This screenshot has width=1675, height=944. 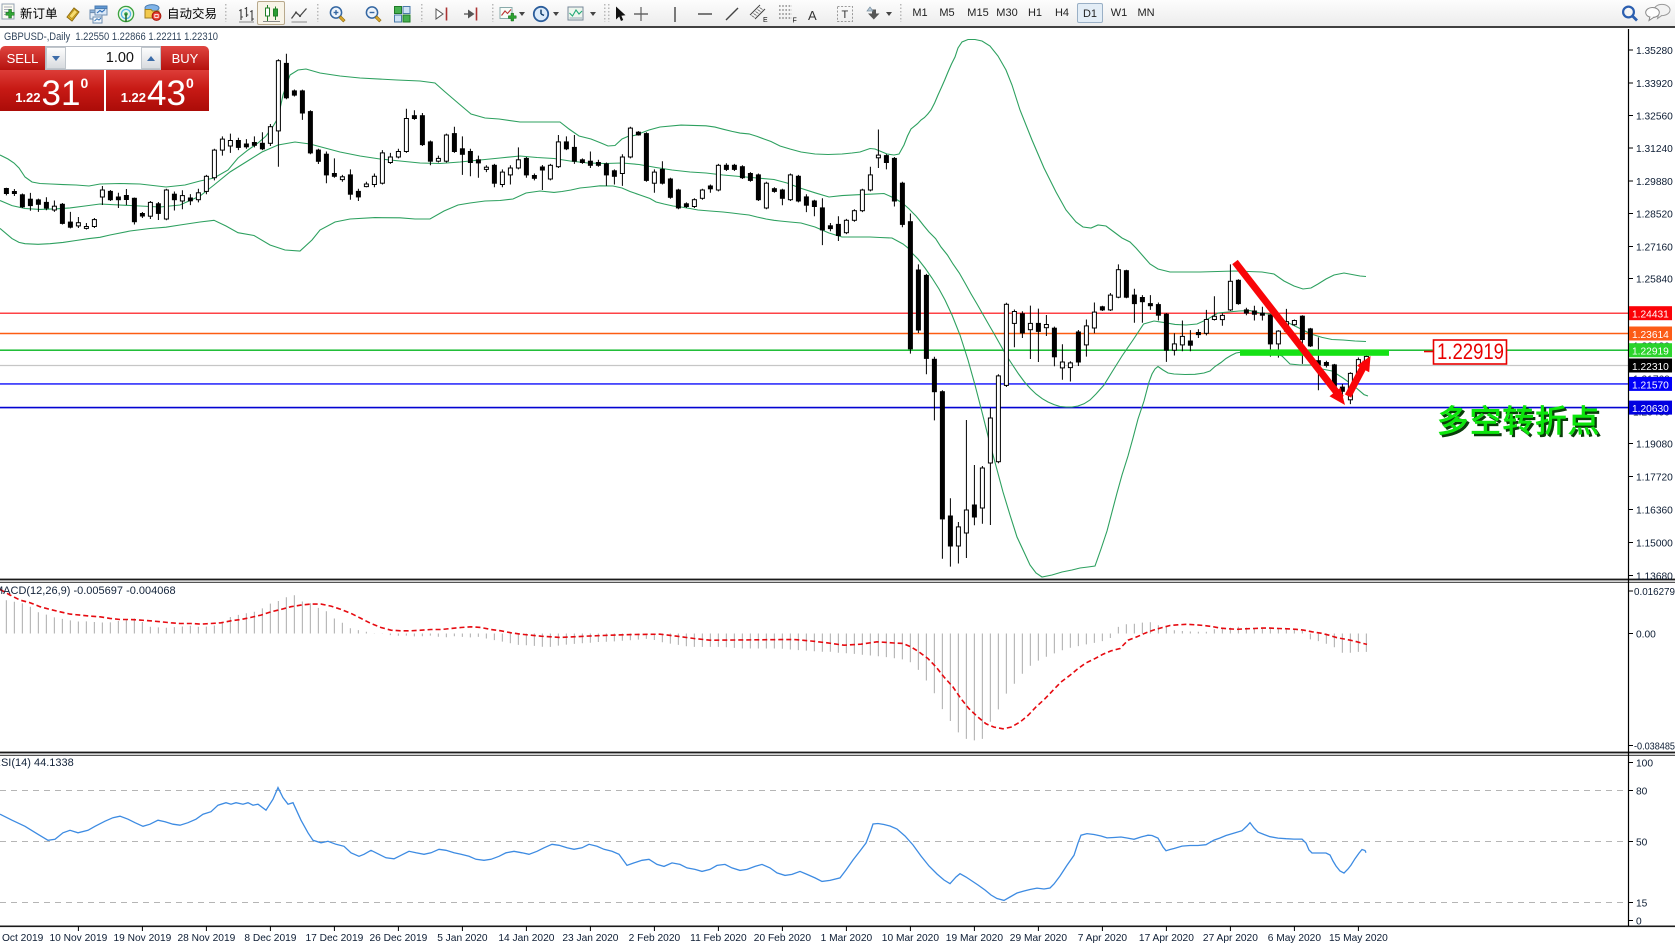 What do you see at coordinates (1654, 478) in the screenshot?
I see `svg-text: 1.17720` at bounding box center [1654, 478].